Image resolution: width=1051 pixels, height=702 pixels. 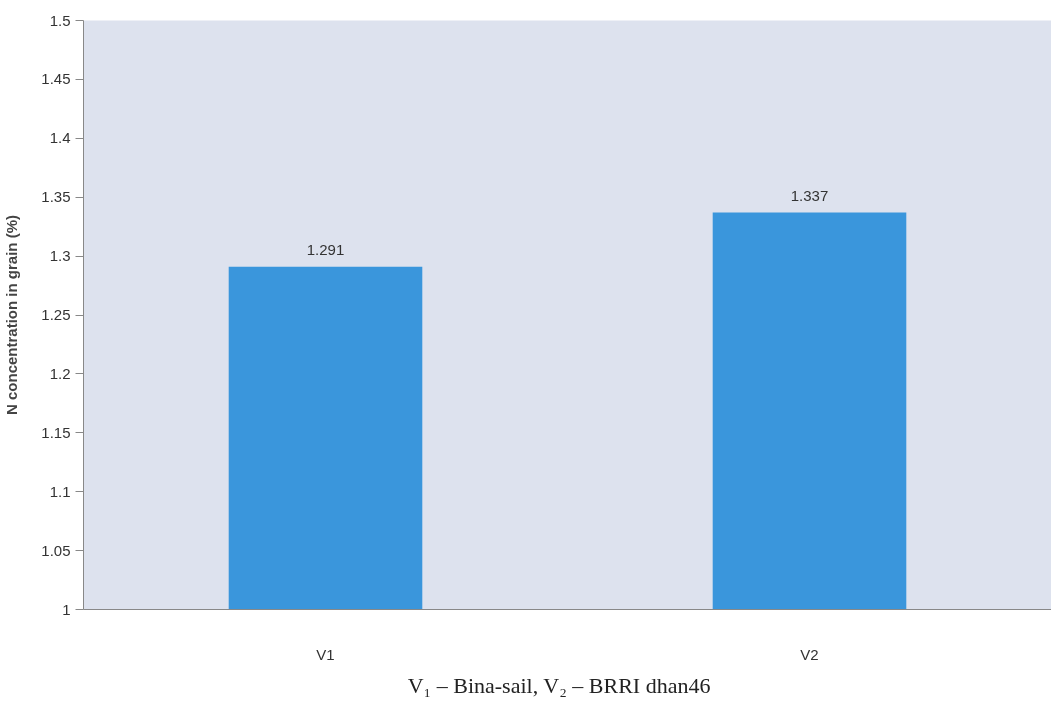 I want to click on y-tick-label: 1.05, so click(x=56, y=550).